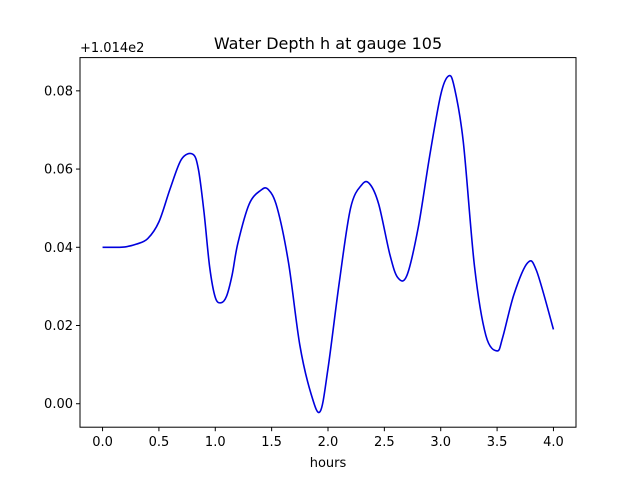  I want to click on x-tick-label: 3.5, so click(497, 442).